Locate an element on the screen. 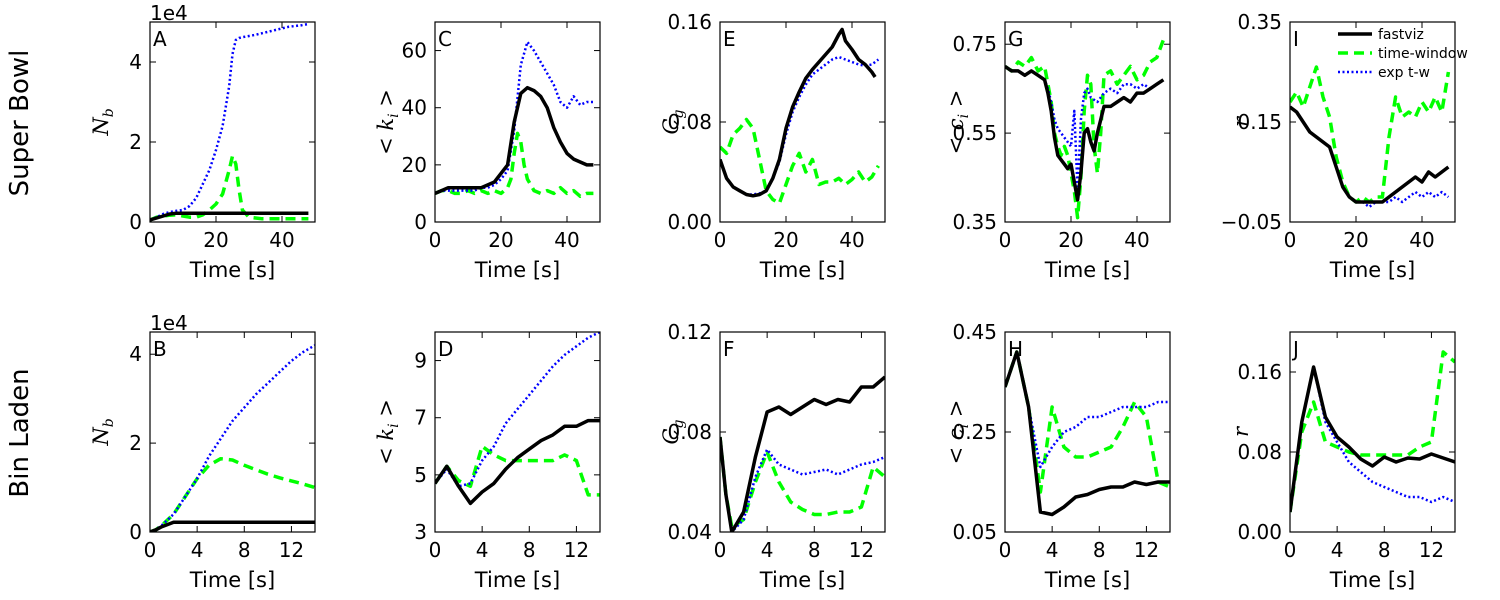 The height and width of the screenshot is (600, 1500). legend-label-time-window: time-window is located at coordinates (1423, 54).